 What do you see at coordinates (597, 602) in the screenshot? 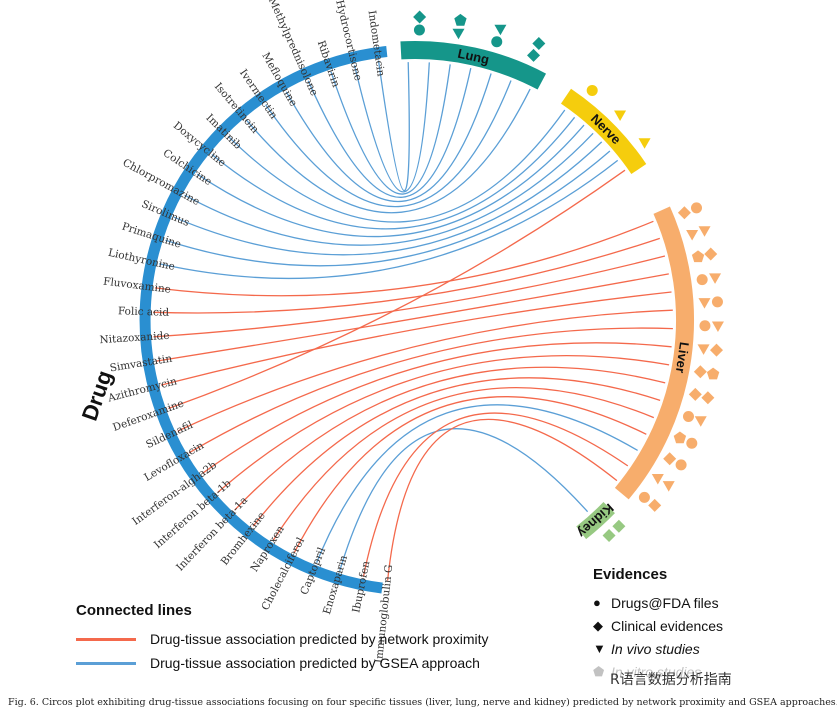
I see `circle-icon: ●` at bounding box center [597, 602].